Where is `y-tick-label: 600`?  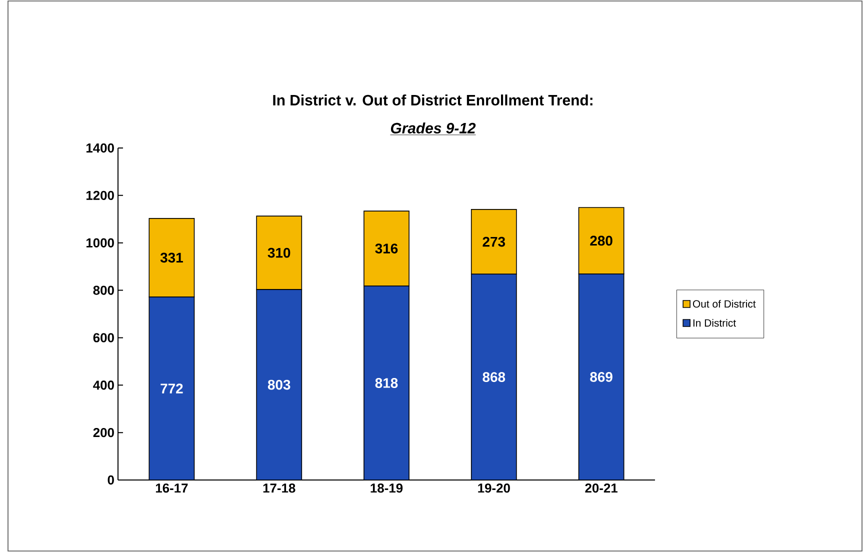 y-tick-label: 600 is located at coordinates (103, 337).